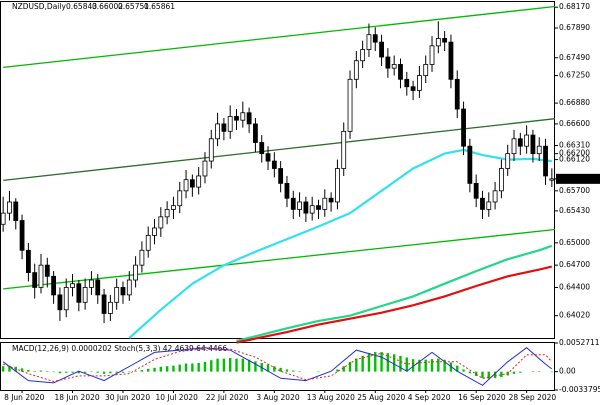  What do you see at coordinates (567, 371) in the screenshot?
I see `osc-tick-label: 0.00` at bounding box center [567, 371].